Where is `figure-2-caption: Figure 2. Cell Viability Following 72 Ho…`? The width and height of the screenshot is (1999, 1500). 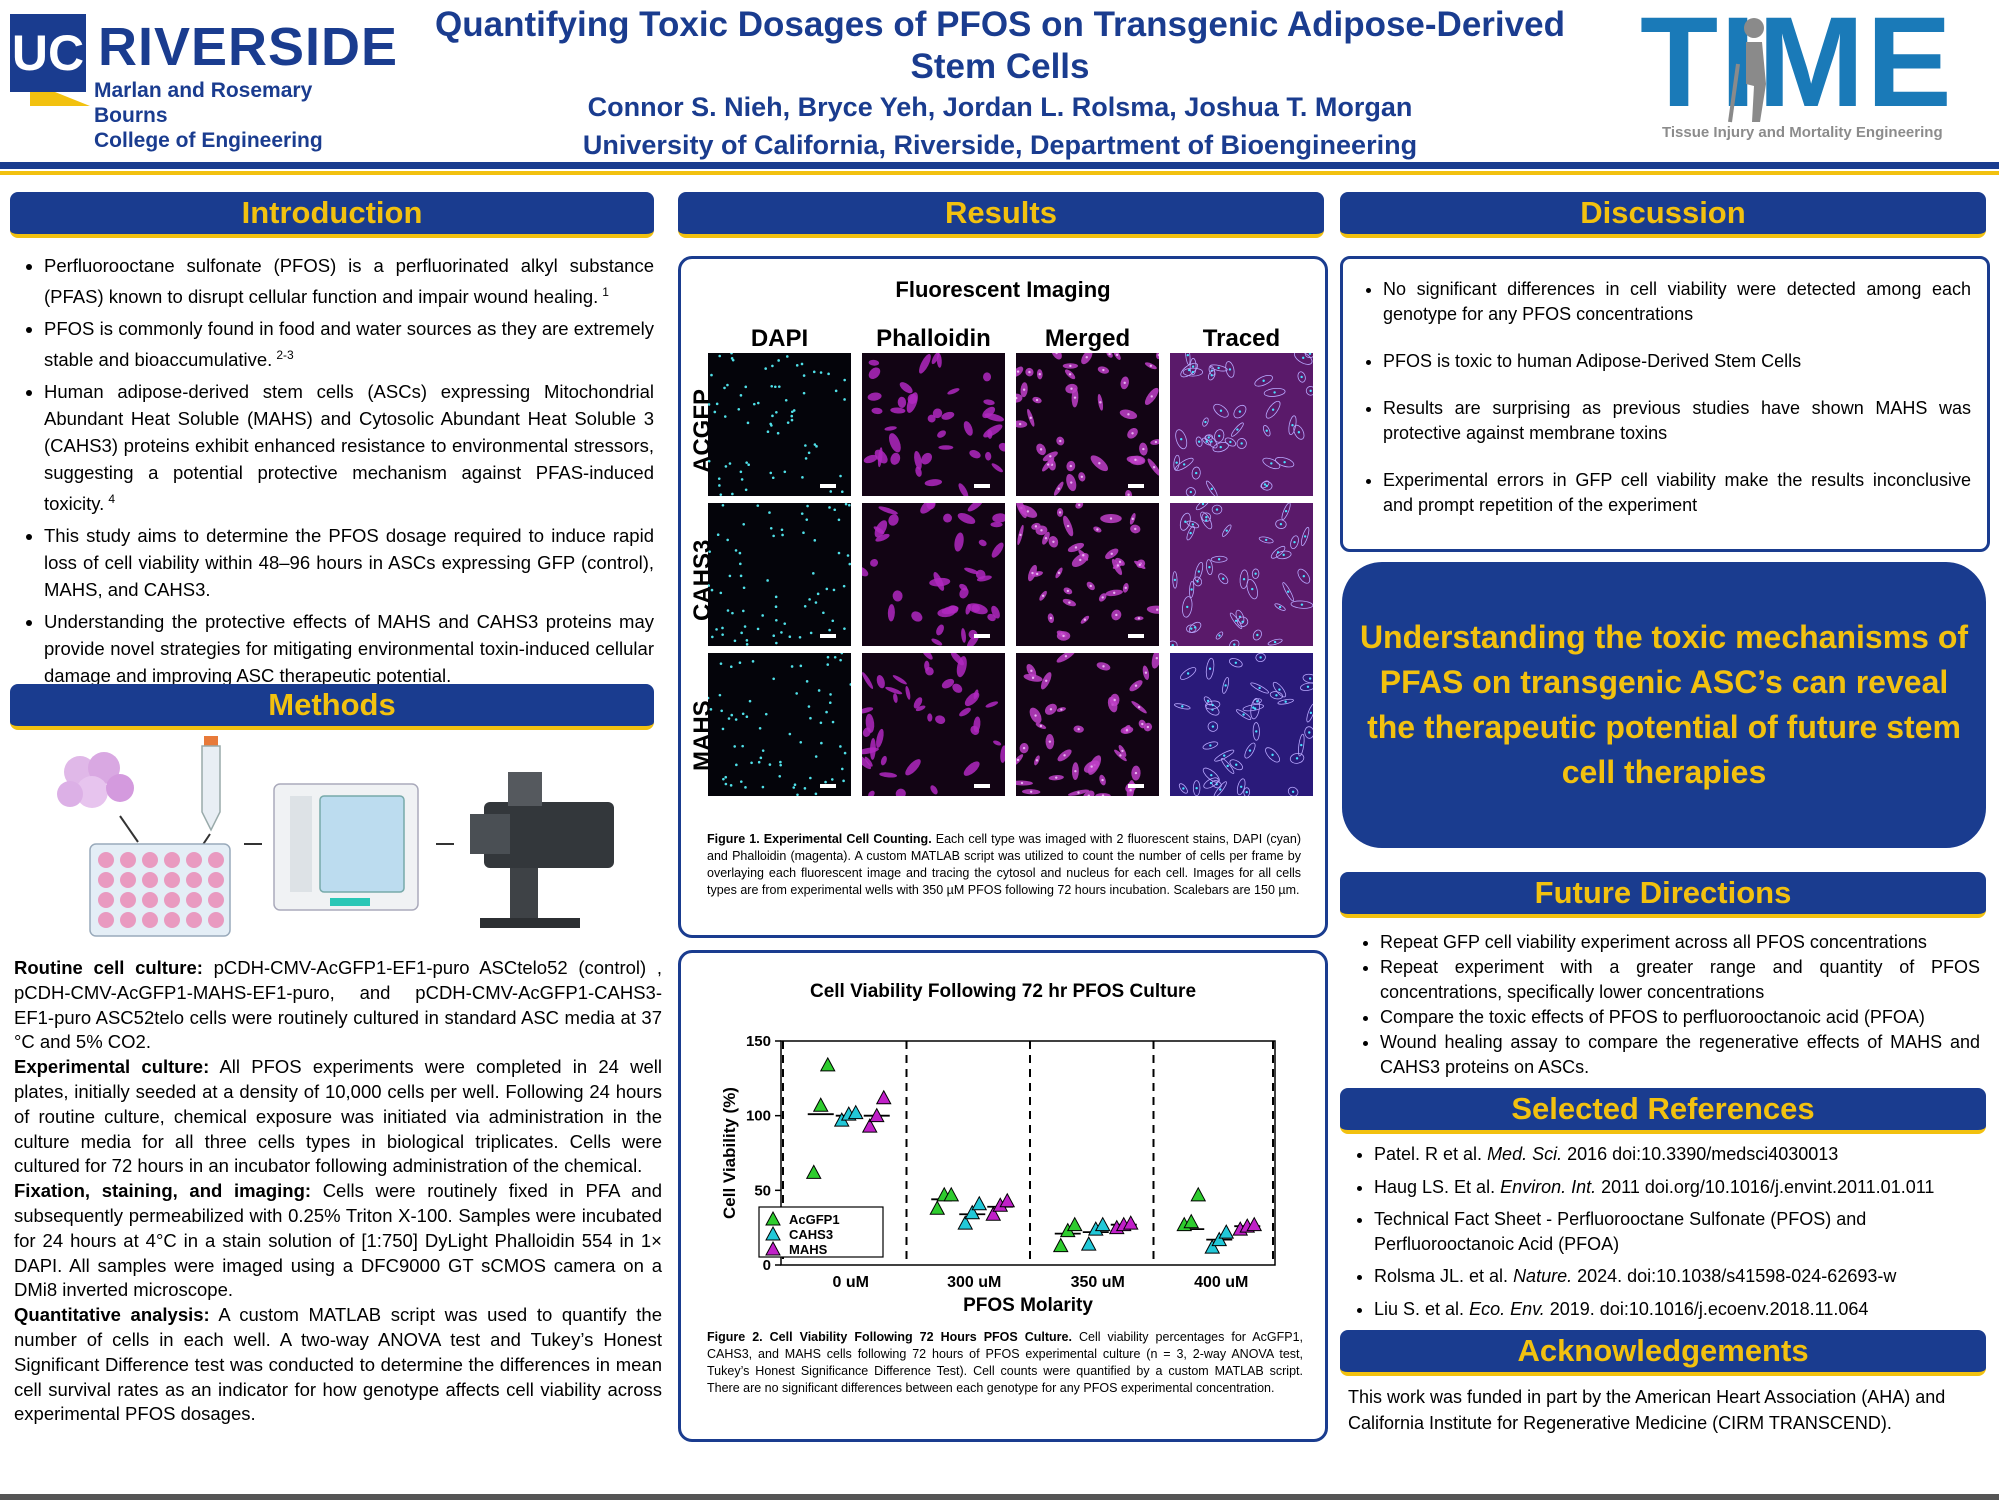 figure-2-caption: Figure 2. Cell Viability Following 72 Ho… is located at coordinates (1005, 1363).